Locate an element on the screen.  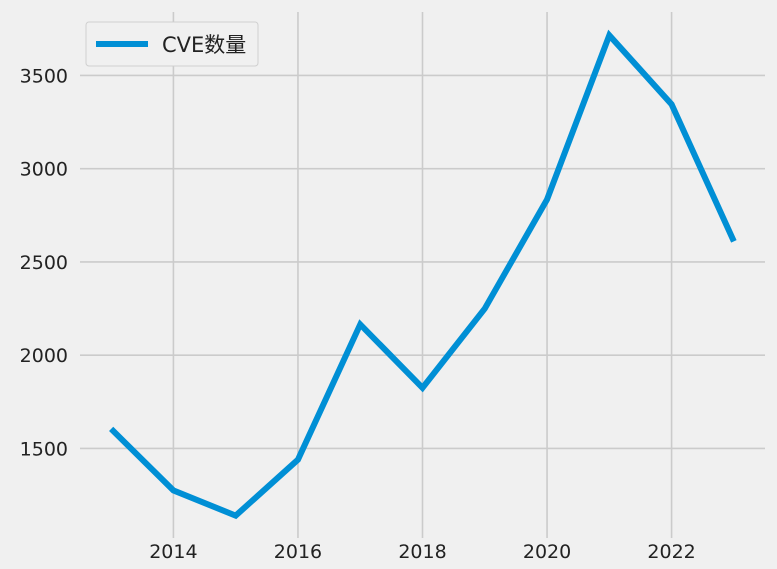
x-tick-label: 2020 is located at coordinates (547, 552).